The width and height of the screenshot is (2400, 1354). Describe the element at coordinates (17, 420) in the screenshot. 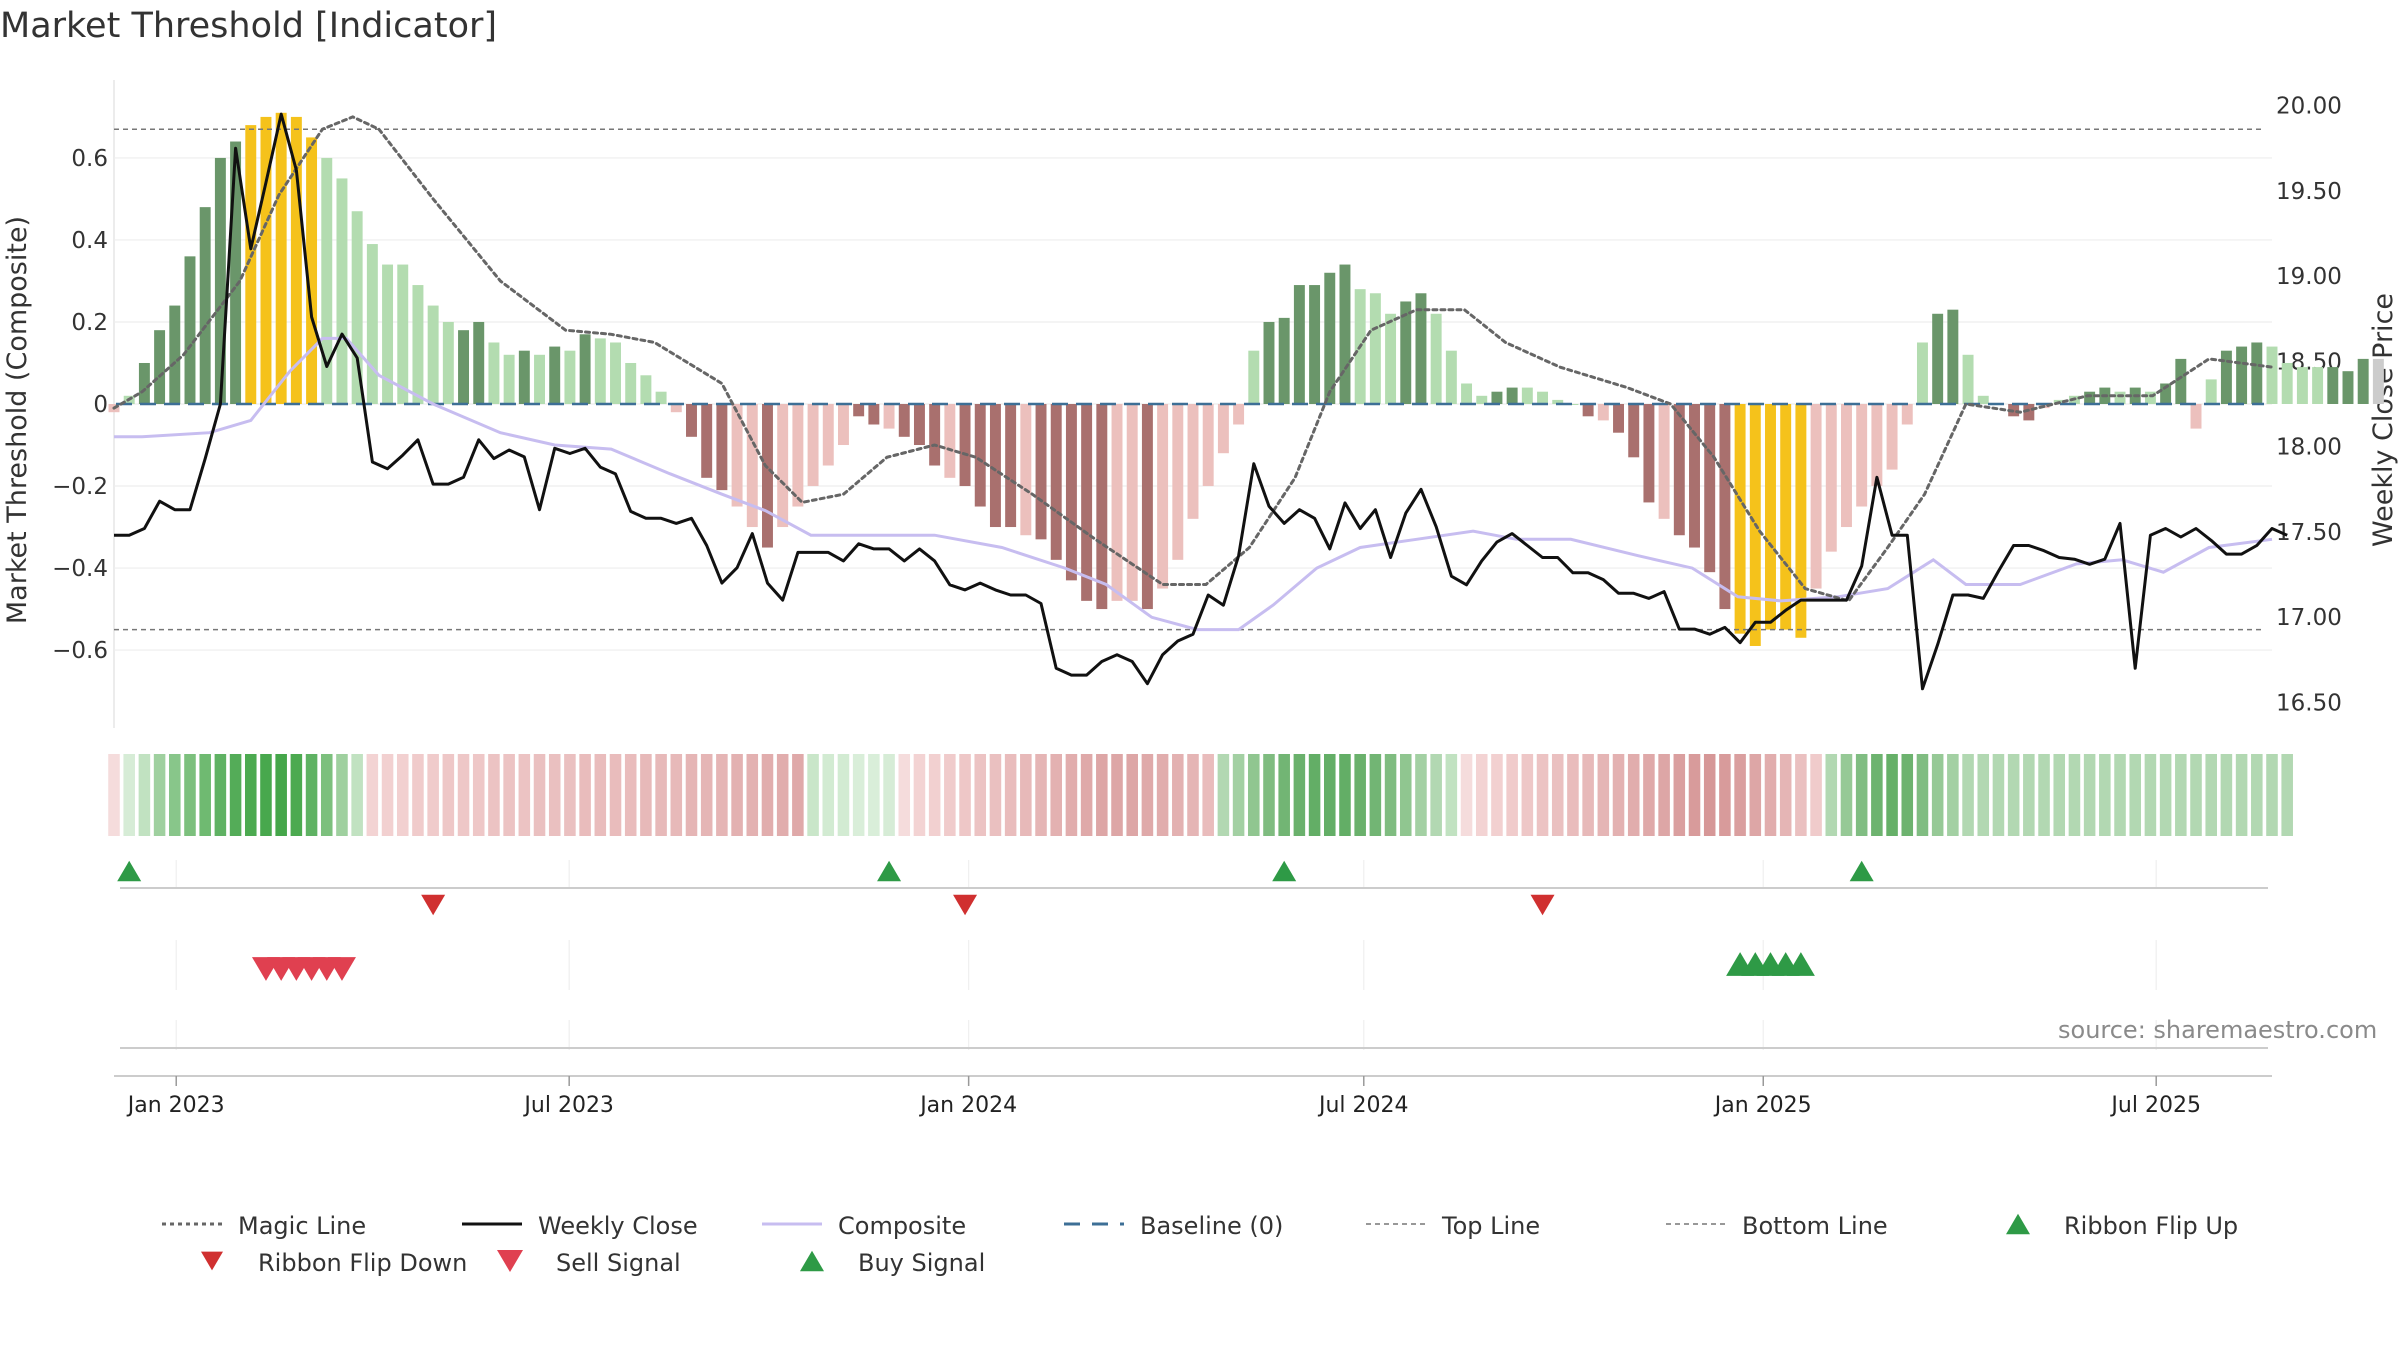

I see `left-axis-label: Market Threshold (Composite)` at that location.